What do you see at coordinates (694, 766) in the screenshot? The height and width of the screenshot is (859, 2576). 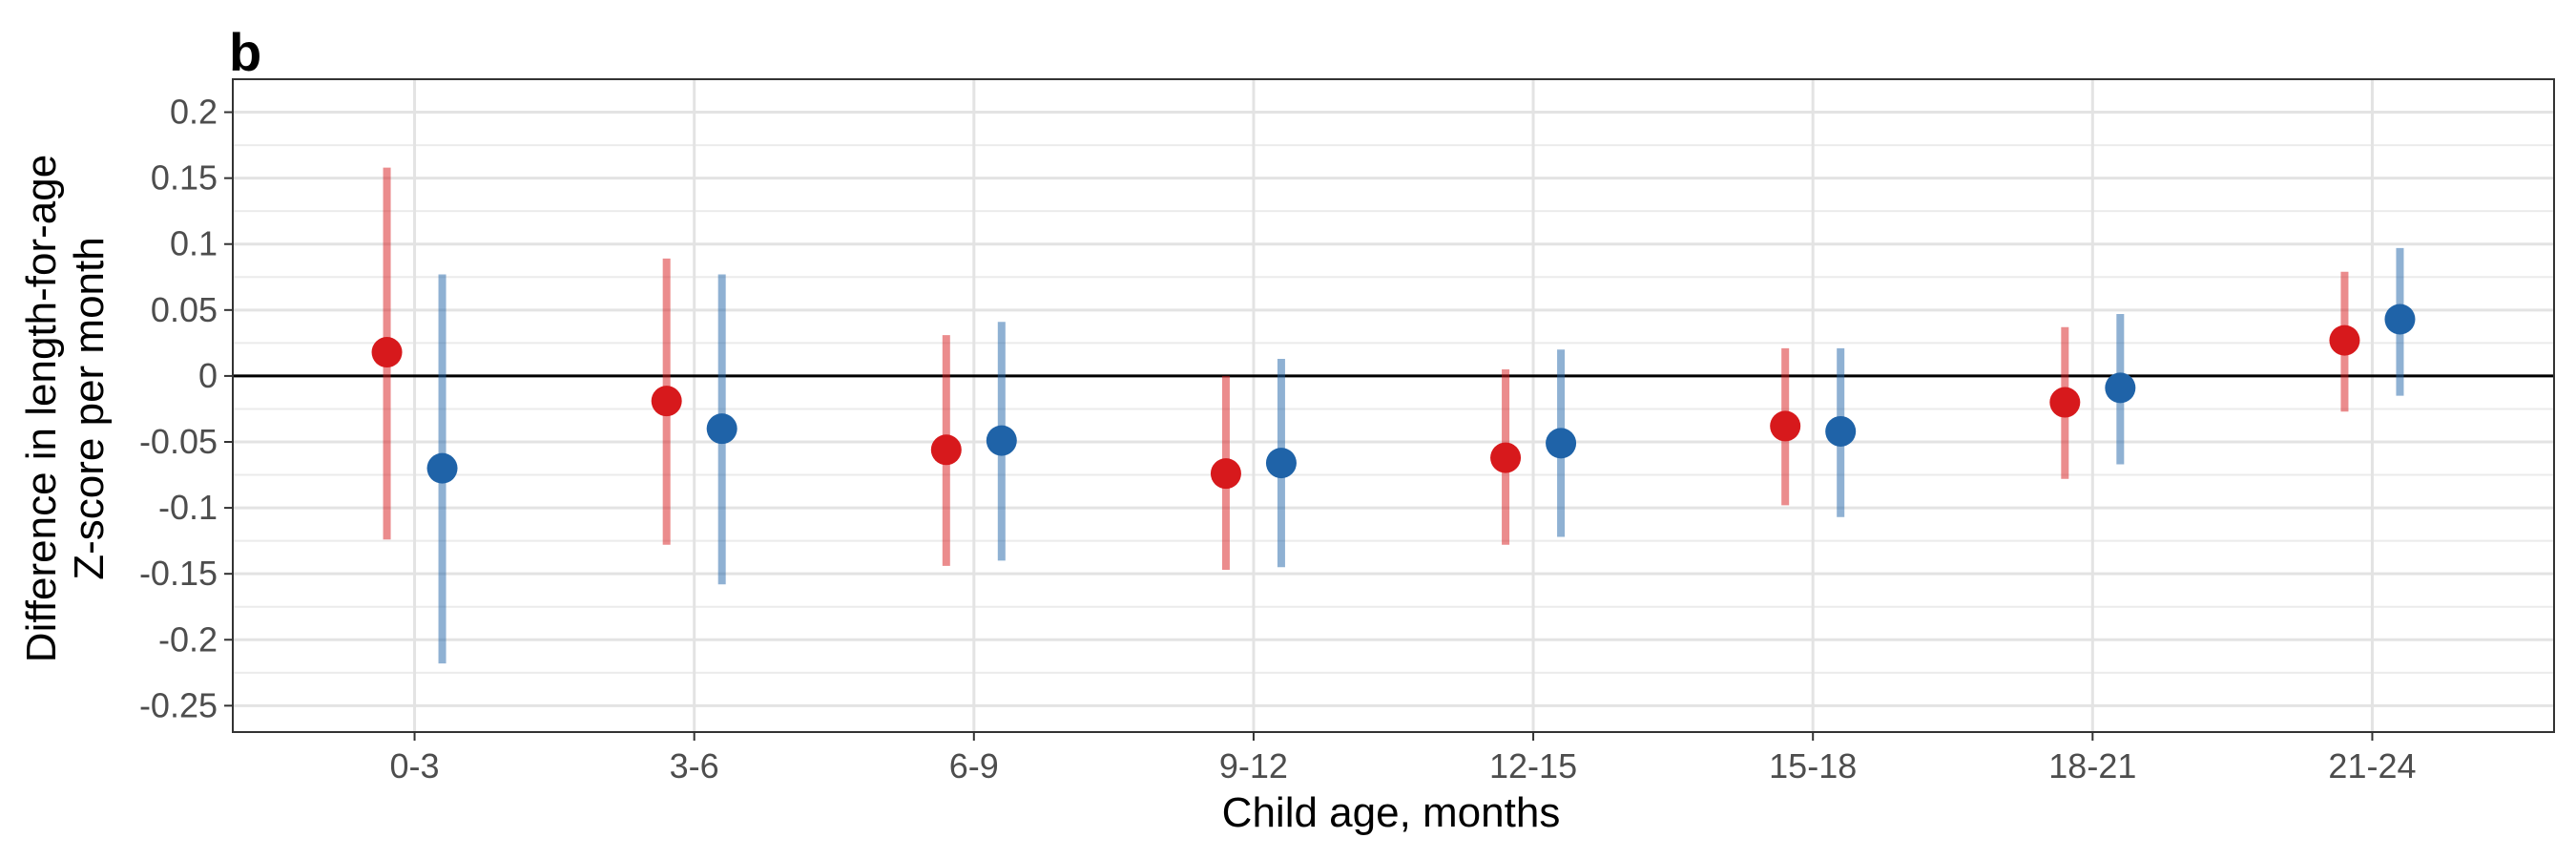 I see `x-tick-label: 3-6` at bounding box center [694, 766].